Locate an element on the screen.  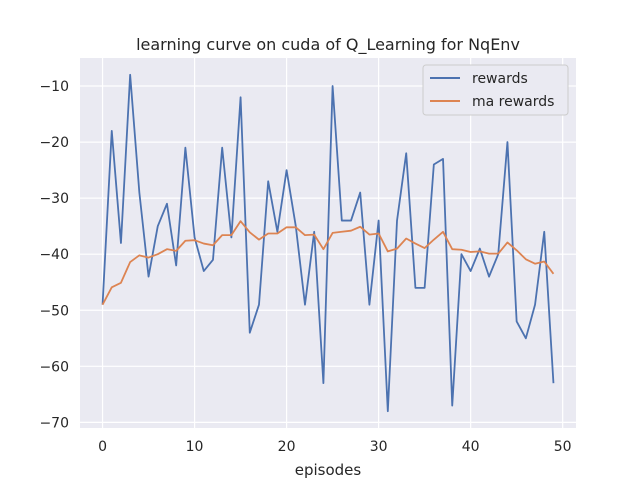
y-tick-label: −40 is located at coordinates (54, 255).